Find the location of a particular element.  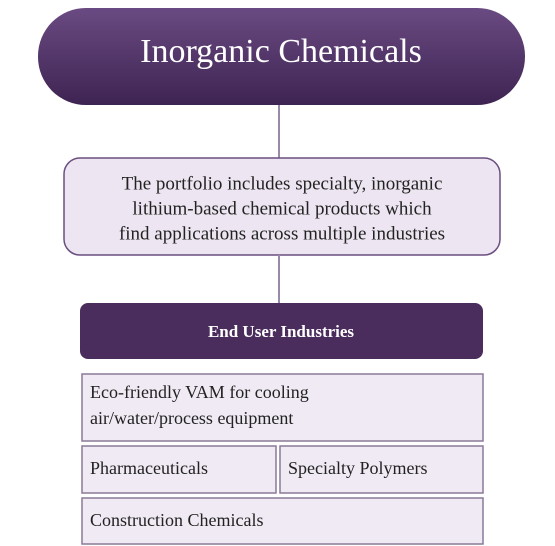

industry-text: Specialty Polymers is located at coordinates (357, 468).